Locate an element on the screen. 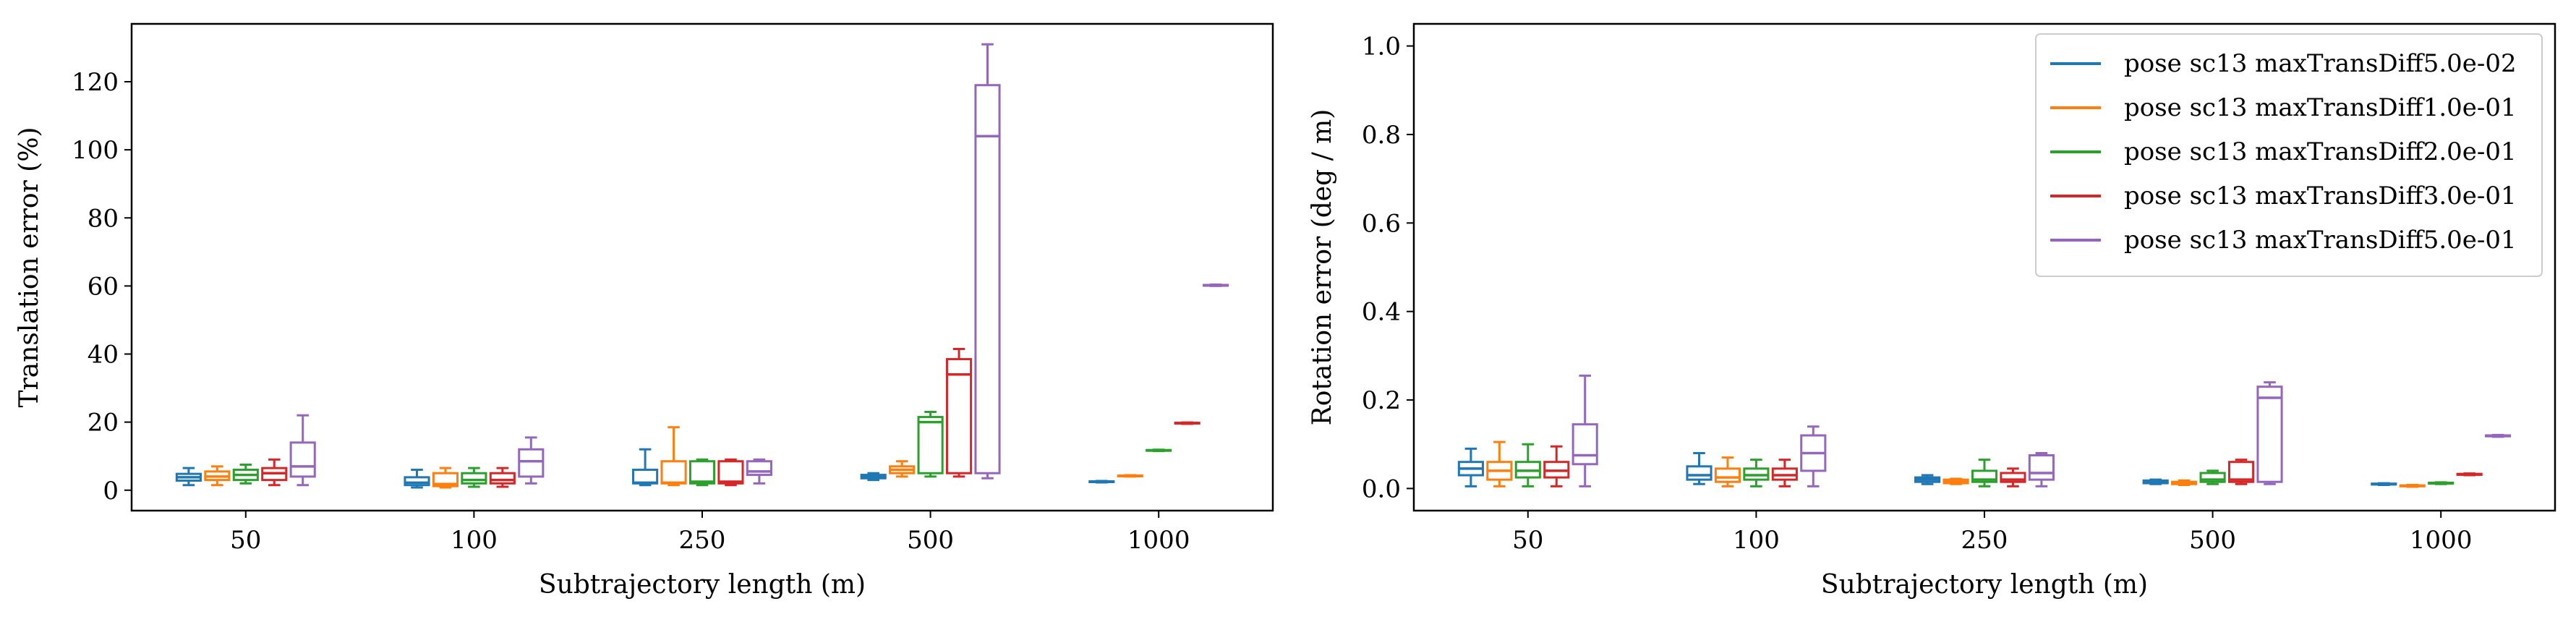 The image size is (2576, 622). y-tick-label: 0.4 is located at coordinates (1381, 312).